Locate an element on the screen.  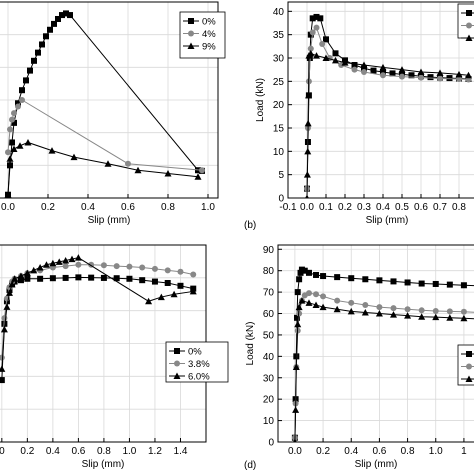
legend-entry: 4% is located at coordinates (209, 34).